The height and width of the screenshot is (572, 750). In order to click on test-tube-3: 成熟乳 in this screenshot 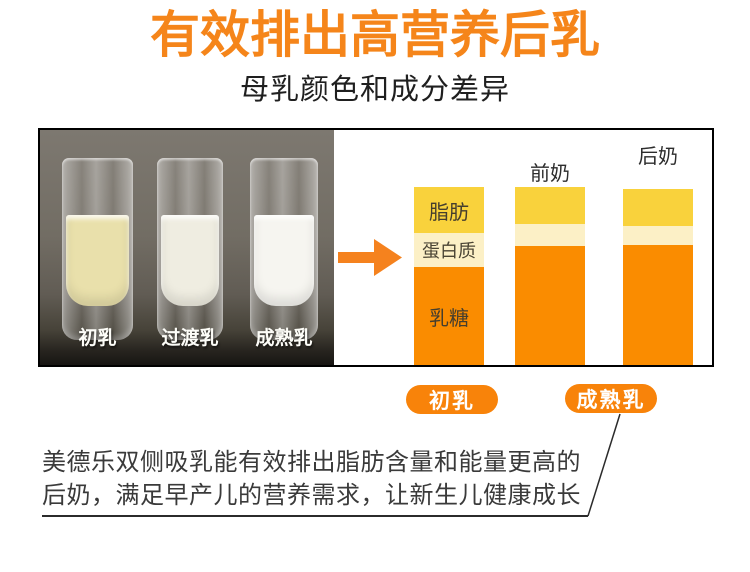, I will do `click(284, 253)`.